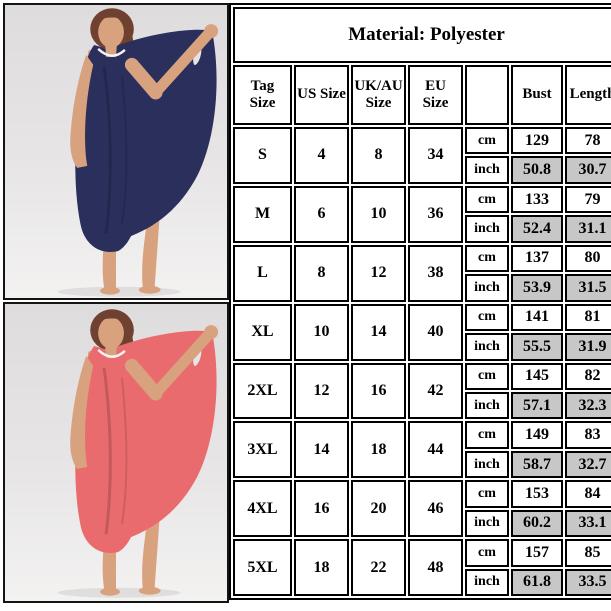  I want to click on tag-size-cell: 5XL, so click(262, 567).